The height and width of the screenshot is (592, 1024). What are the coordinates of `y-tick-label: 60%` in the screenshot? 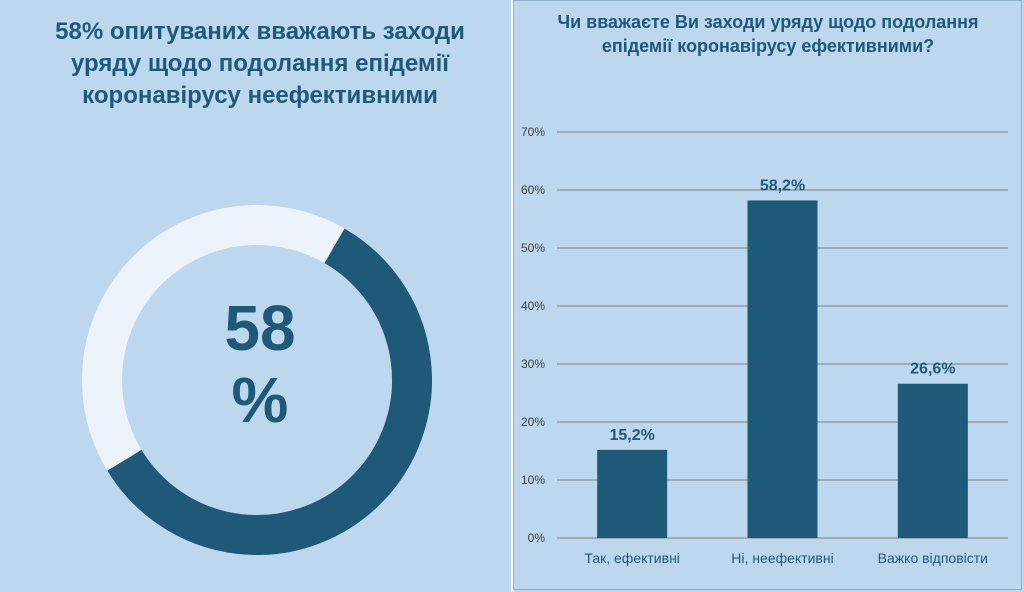 It's located at (533, 190).